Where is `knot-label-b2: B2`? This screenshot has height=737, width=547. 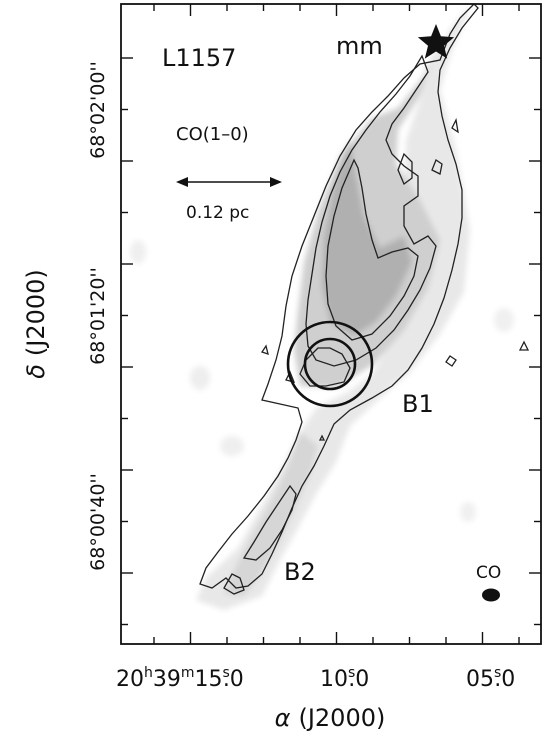
knot-label-b2: B2 is located at coordinates (300, 572).